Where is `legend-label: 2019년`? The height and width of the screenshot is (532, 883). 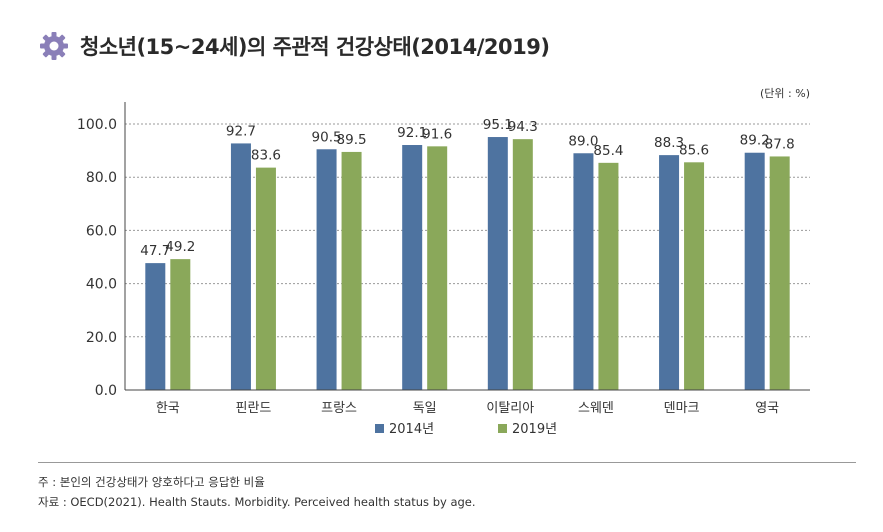 legend-label: 2019년 is located at coordinates (534, 429).